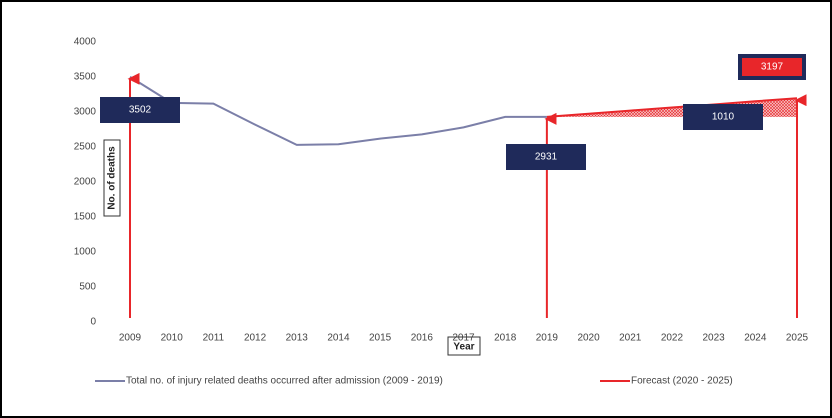 This screenshot has width=832, height=418. I want to click on y-tick-label: 500, so click(87, 287).